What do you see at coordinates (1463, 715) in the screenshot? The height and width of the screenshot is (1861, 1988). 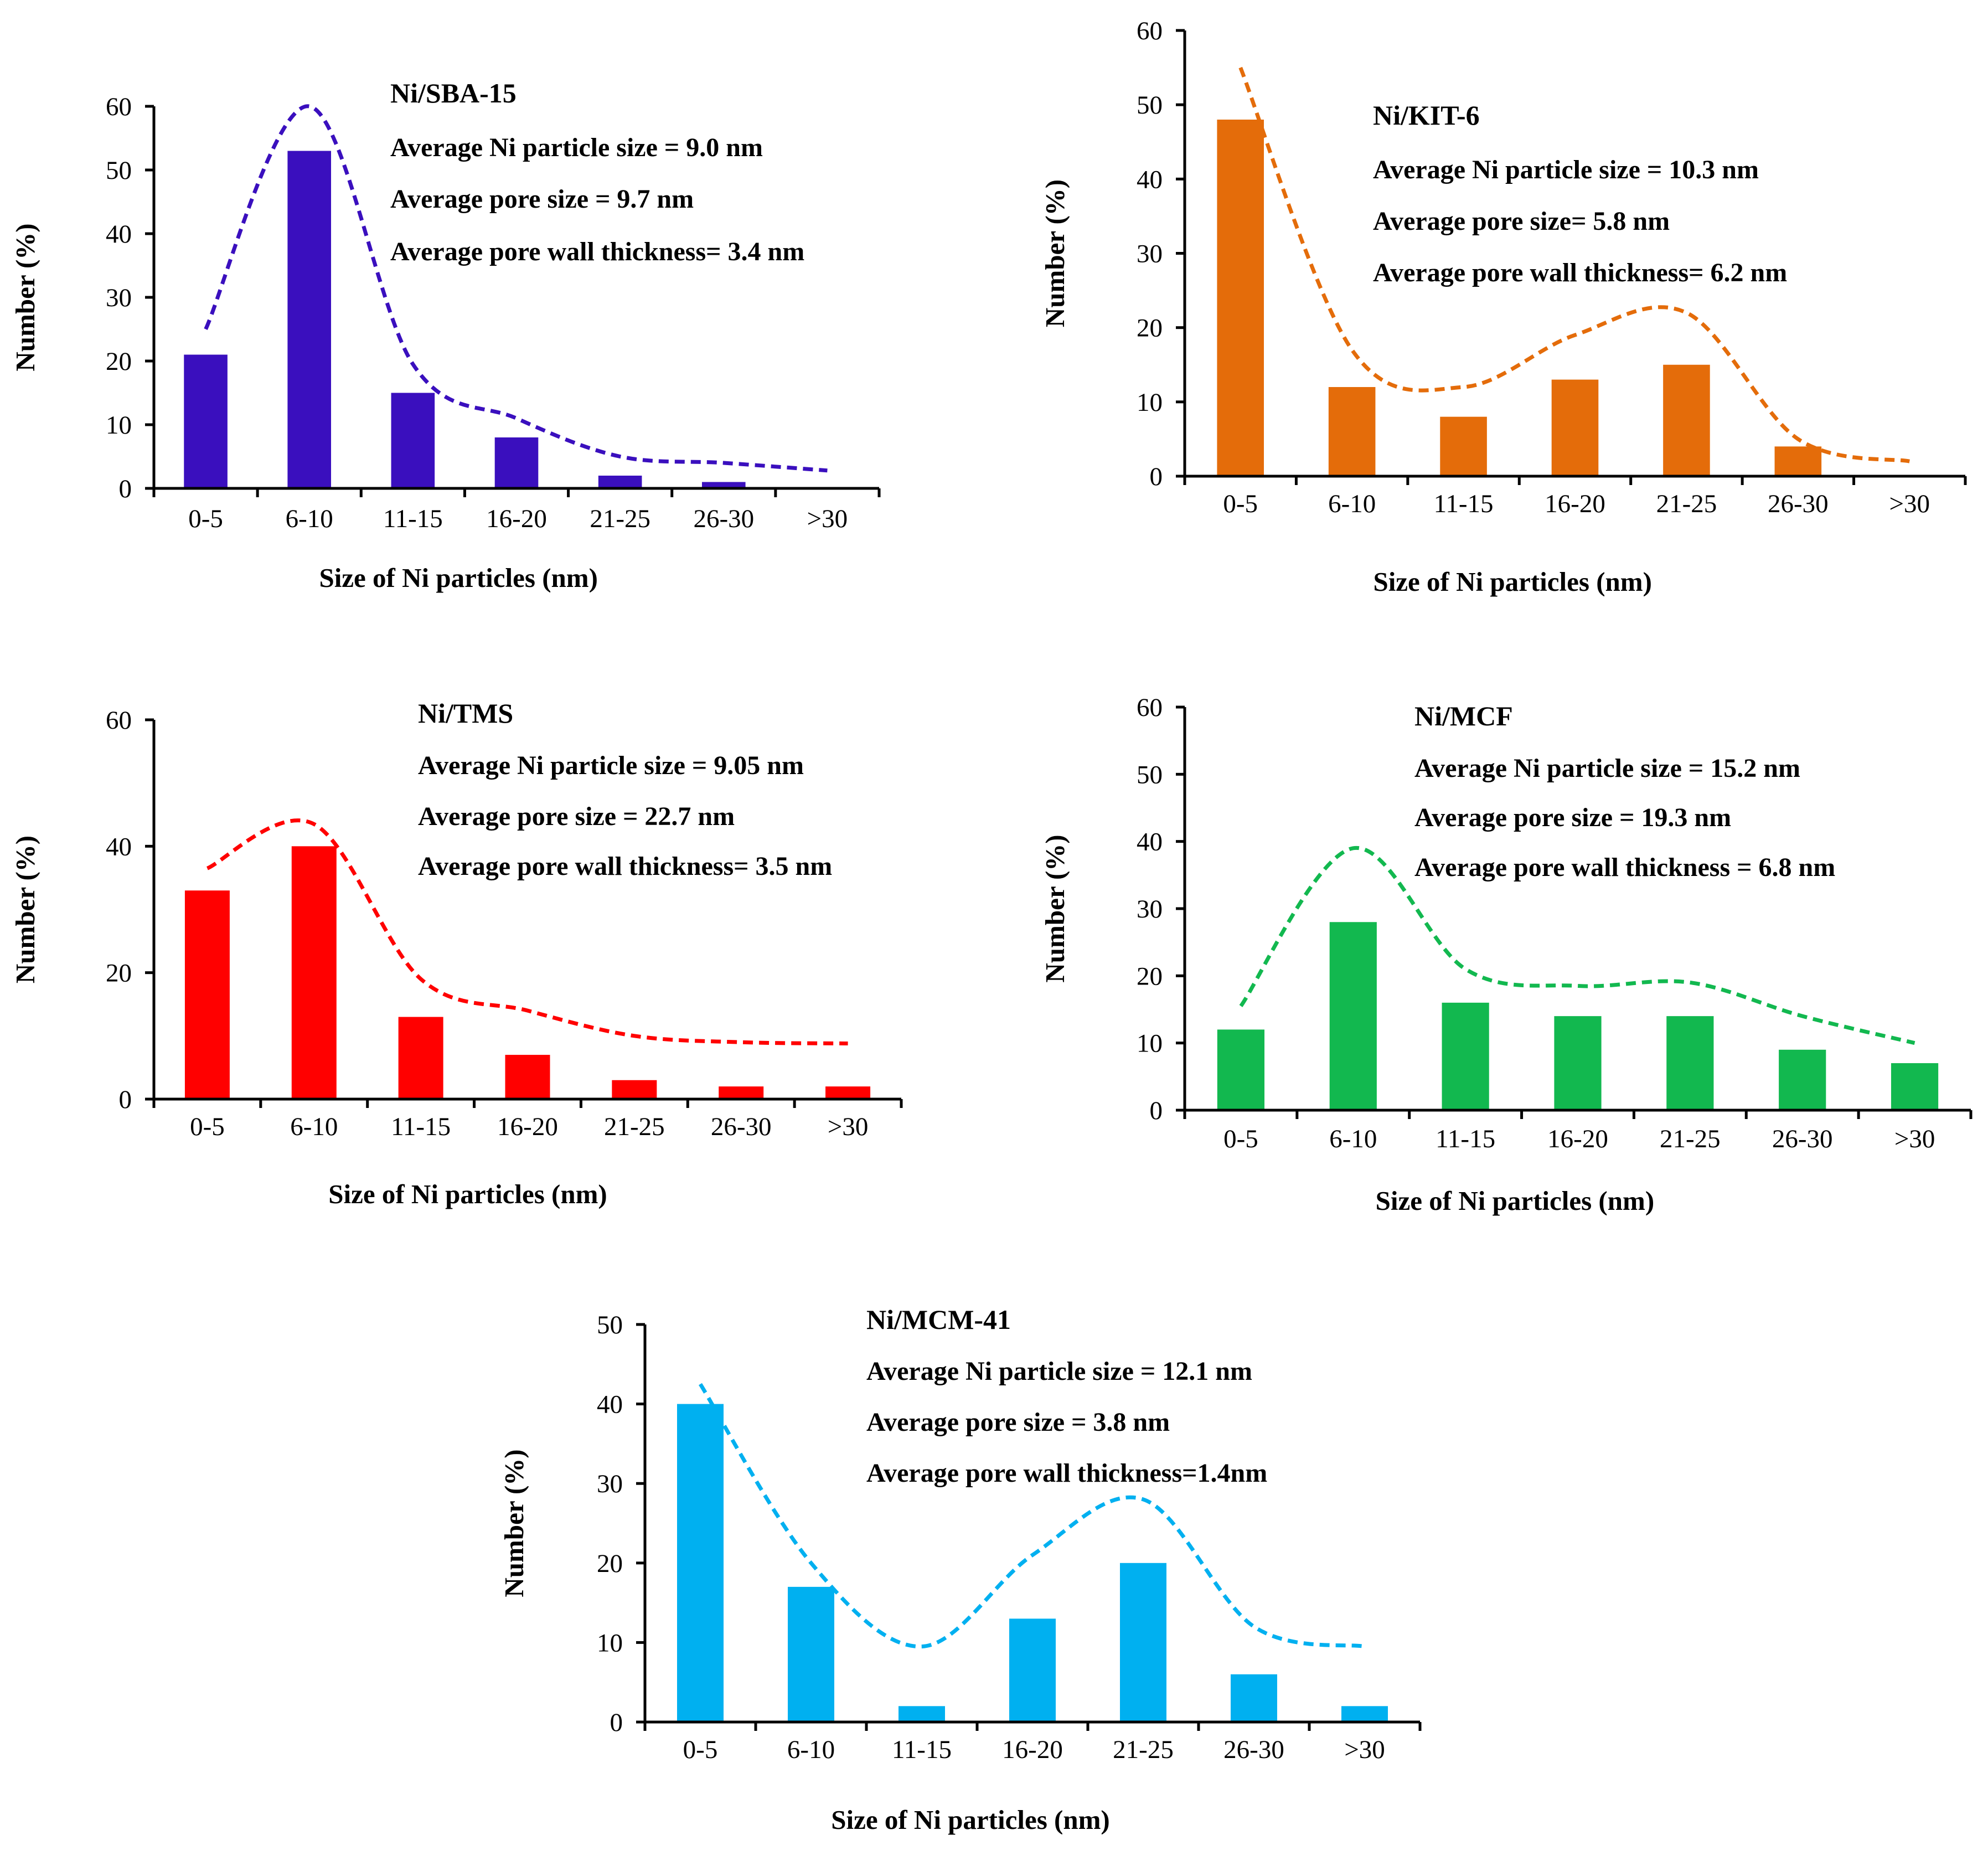 I see `chart-title: Ni/MCF` at bounding box center [1463, 715].